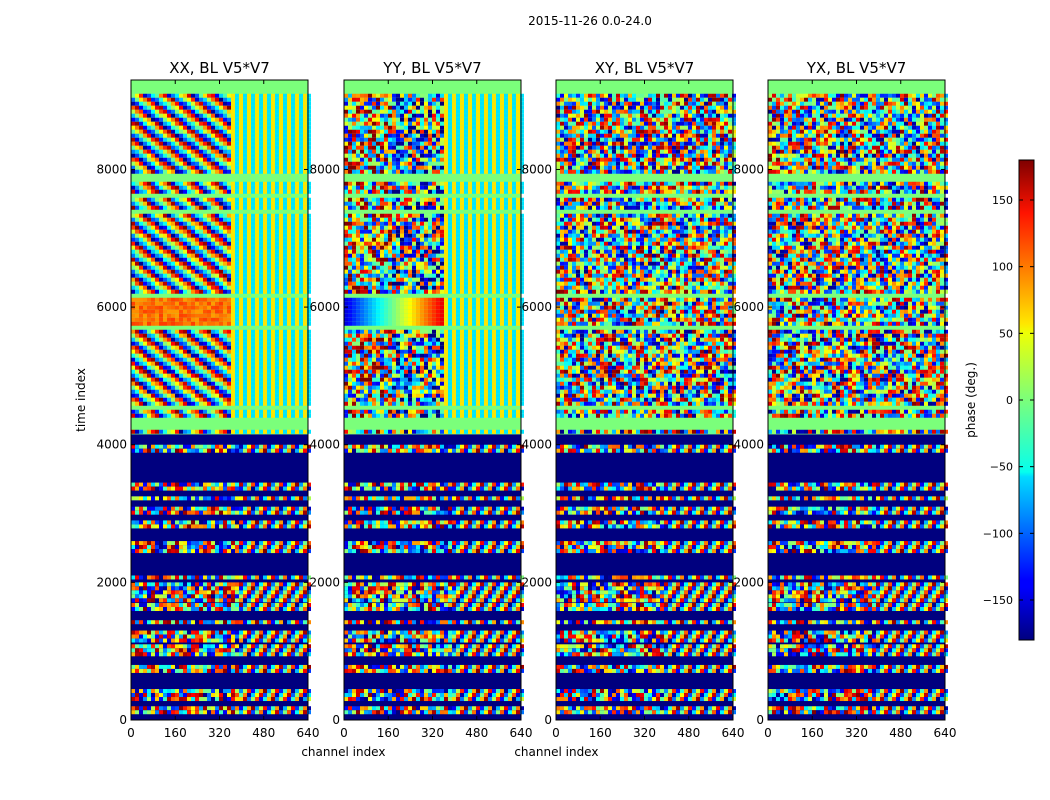 Image resolution: width=1050 pixels, height=800 pixels. What do you see at coordinates (590, 21) in the screenshot?
I see `figure-title: 2015-11-26 0.0-24.0` at bounding box center [590, 21].